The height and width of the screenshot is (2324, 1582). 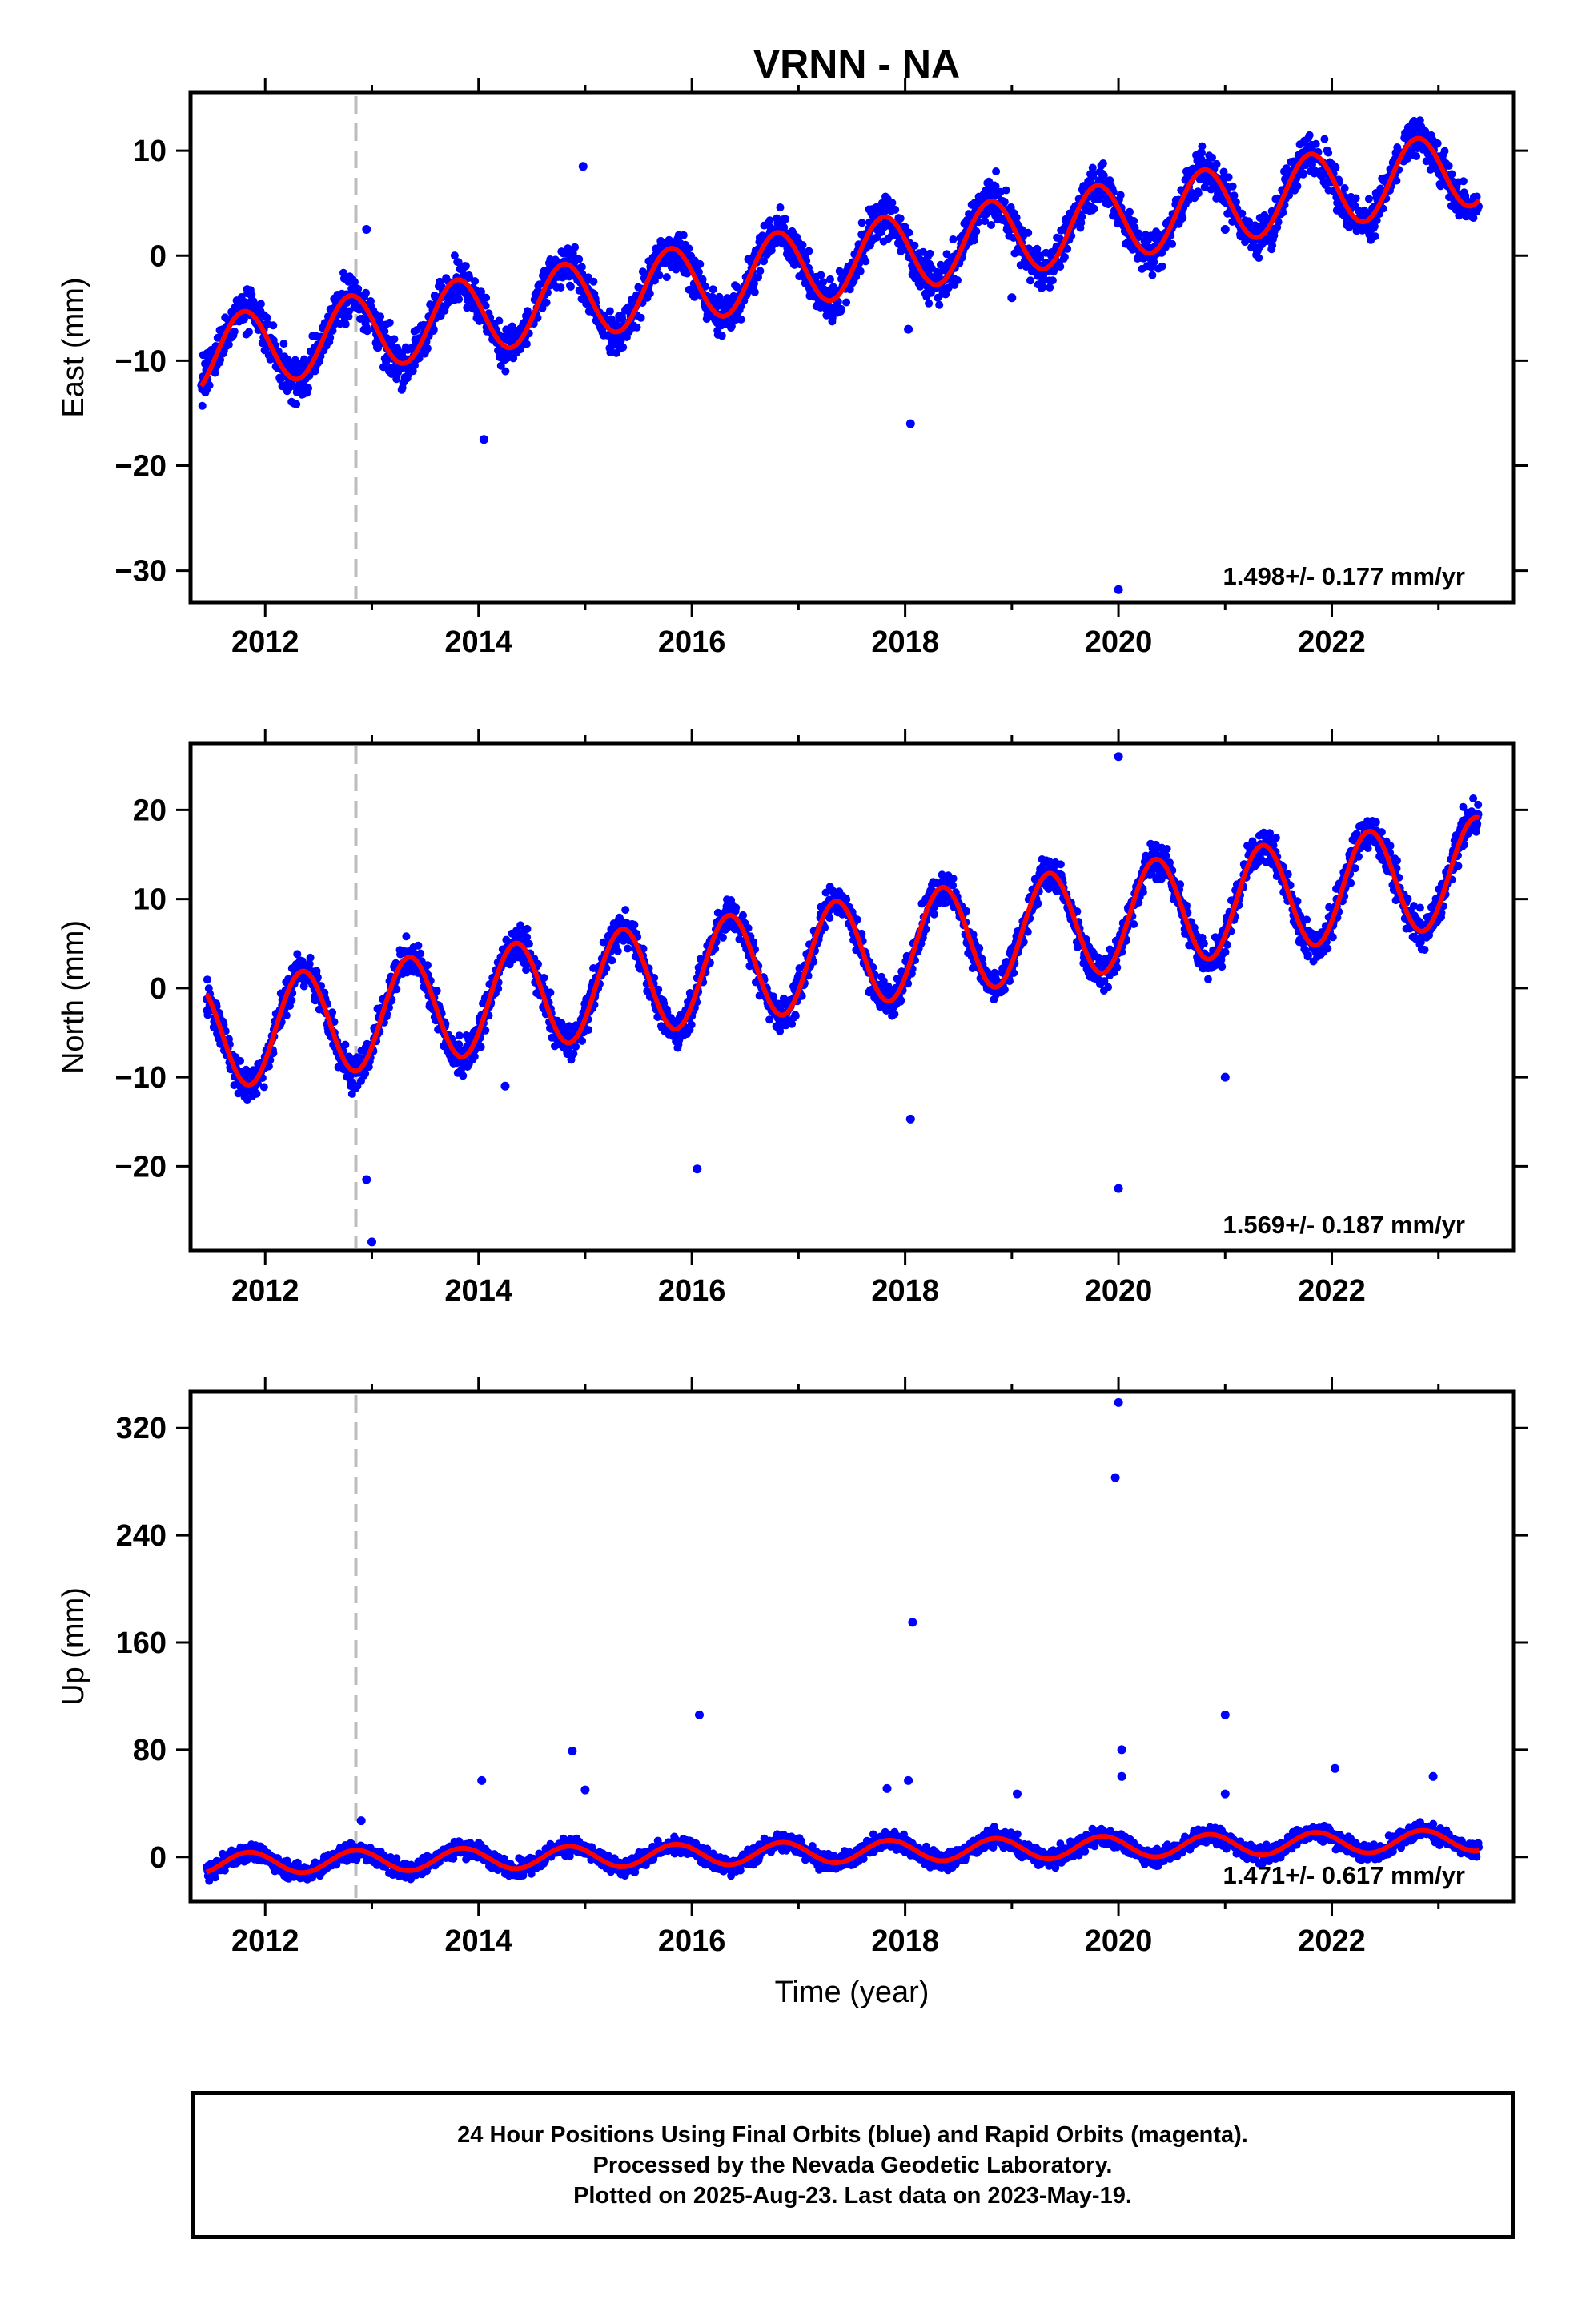 I want to click on y-tick-label: −10, so click(x=141, y=361).